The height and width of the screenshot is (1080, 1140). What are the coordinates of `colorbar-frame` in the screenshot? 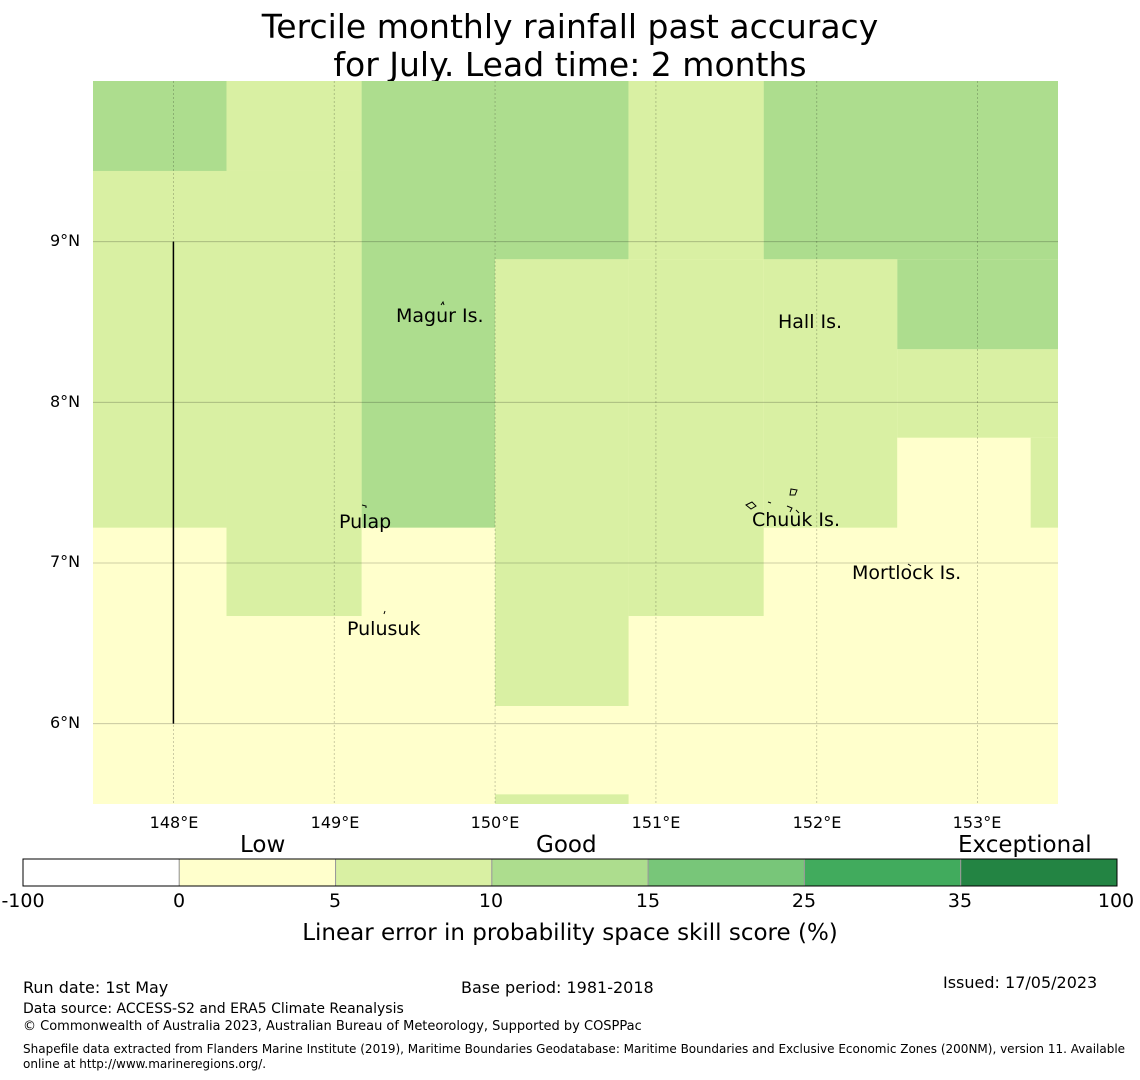 It's located at (570, 872).